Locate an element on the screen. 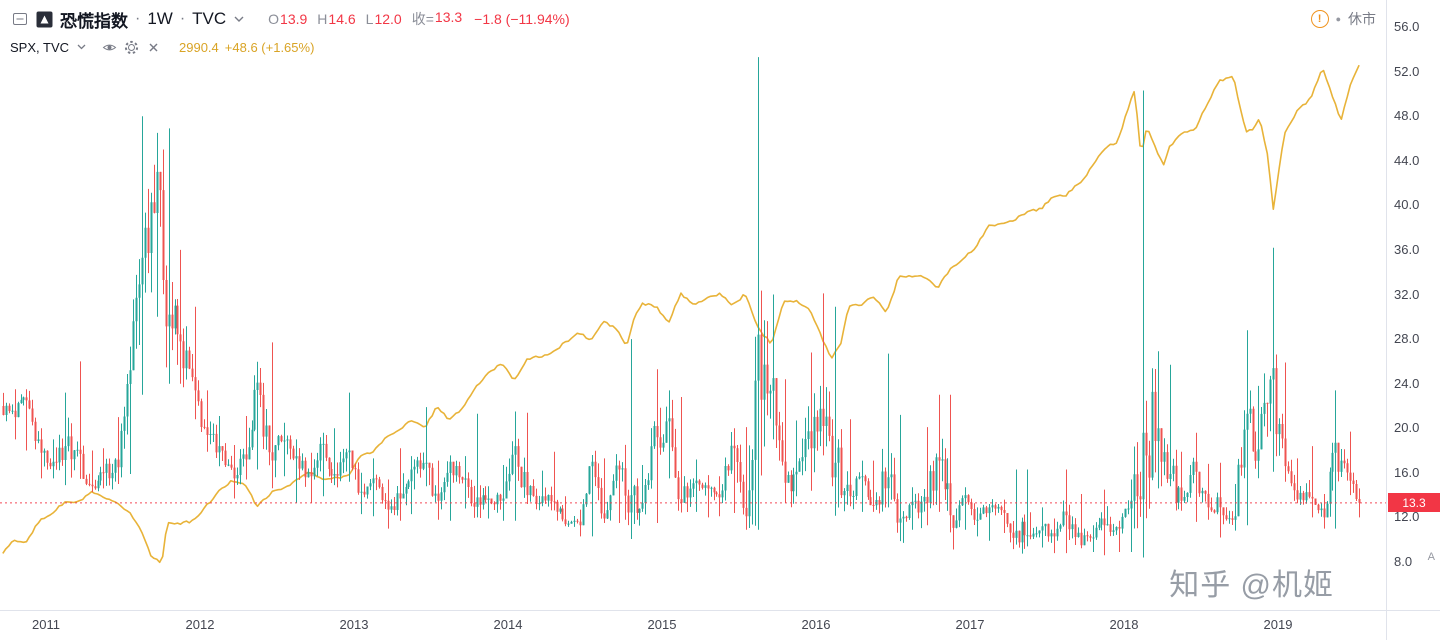 This screenshot has height=640, width=1440. overlay-controls is located at coordinates (131, 47).